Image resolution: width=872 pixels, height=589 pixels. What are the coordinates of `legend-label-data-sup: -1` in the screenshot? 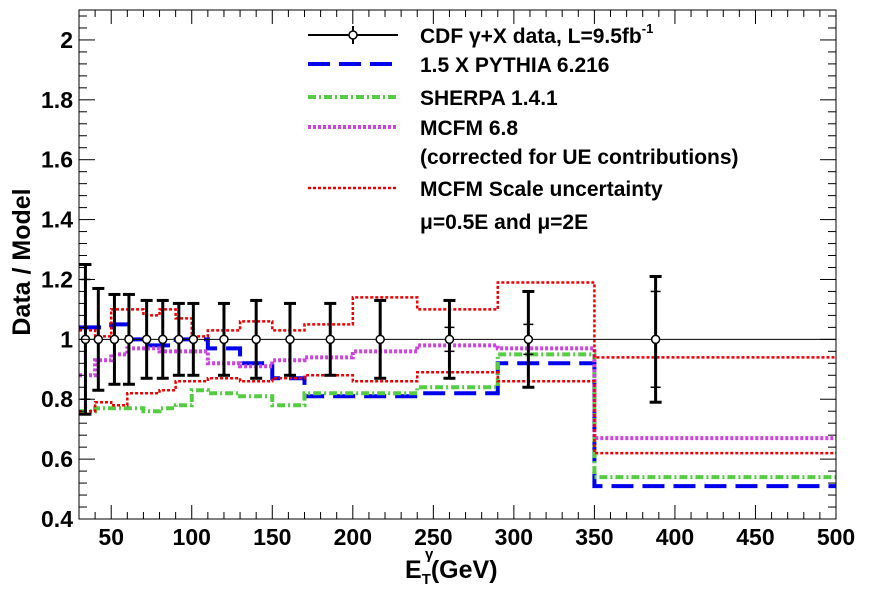 It's located at (648, 28).